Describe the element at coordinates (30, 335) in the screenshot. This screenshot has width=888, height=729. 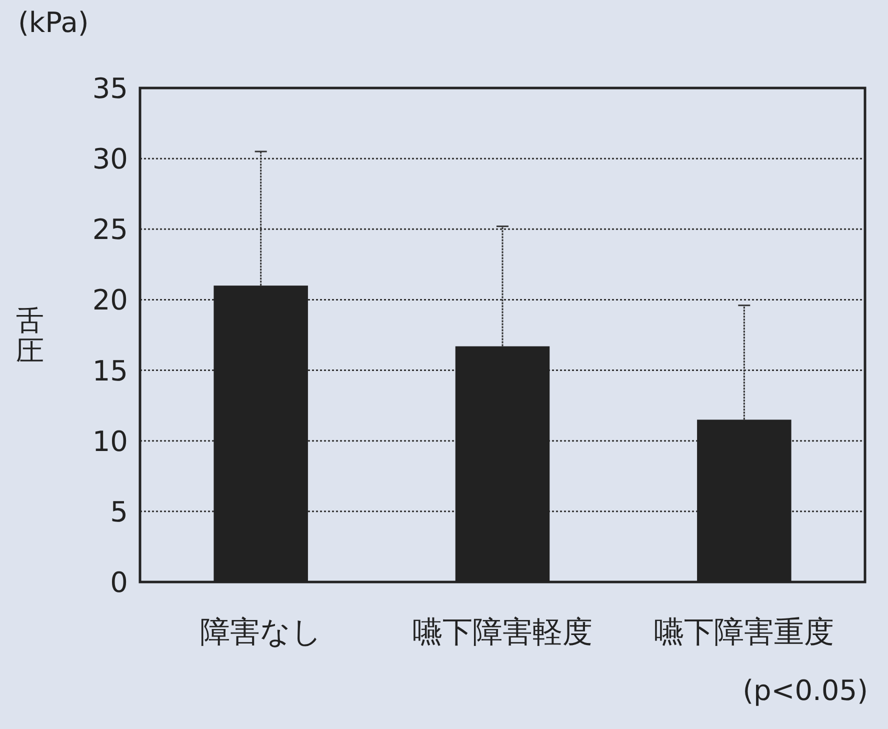
I see `y-axis-title: 舌圧` at that location.